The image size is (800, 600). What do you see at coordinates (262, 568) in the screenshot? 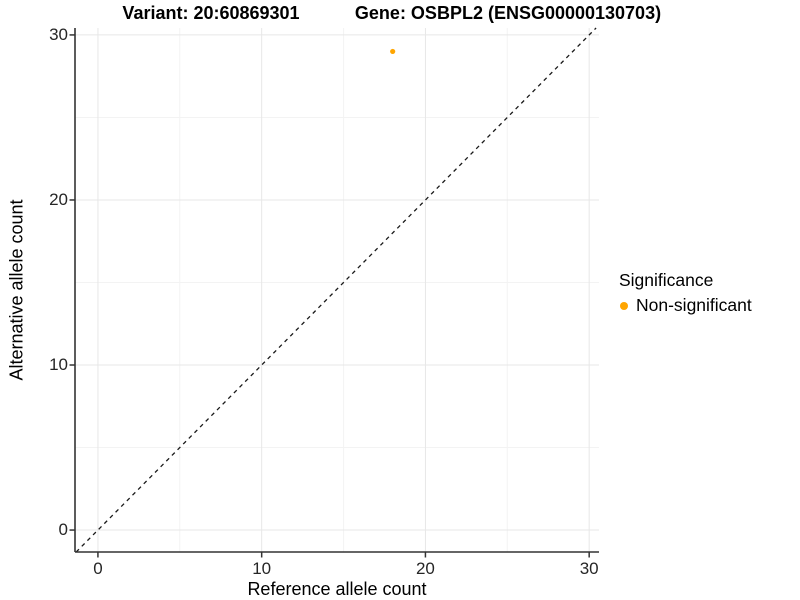
I see `x-tick-label: 10` at bounding box center [262, 568].